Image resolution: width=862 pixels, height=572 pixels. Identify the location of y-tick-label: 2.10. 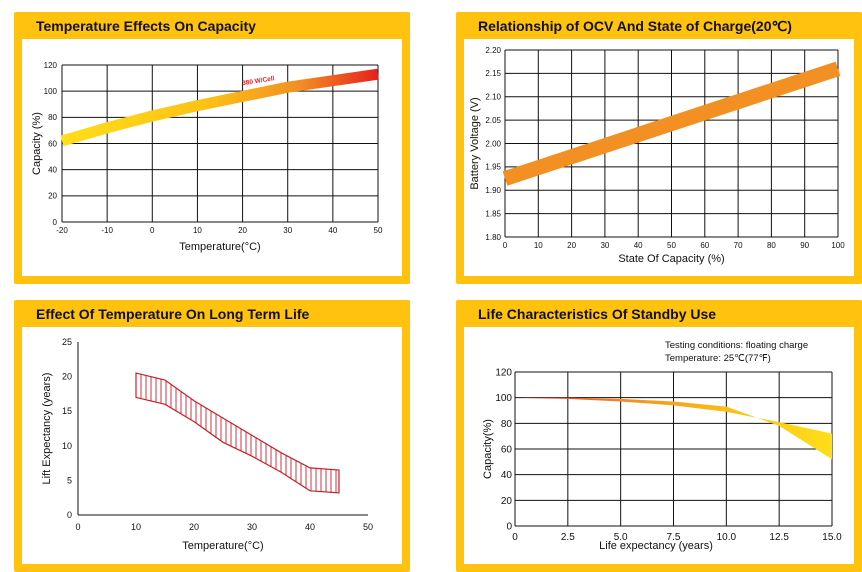
(493, 97).